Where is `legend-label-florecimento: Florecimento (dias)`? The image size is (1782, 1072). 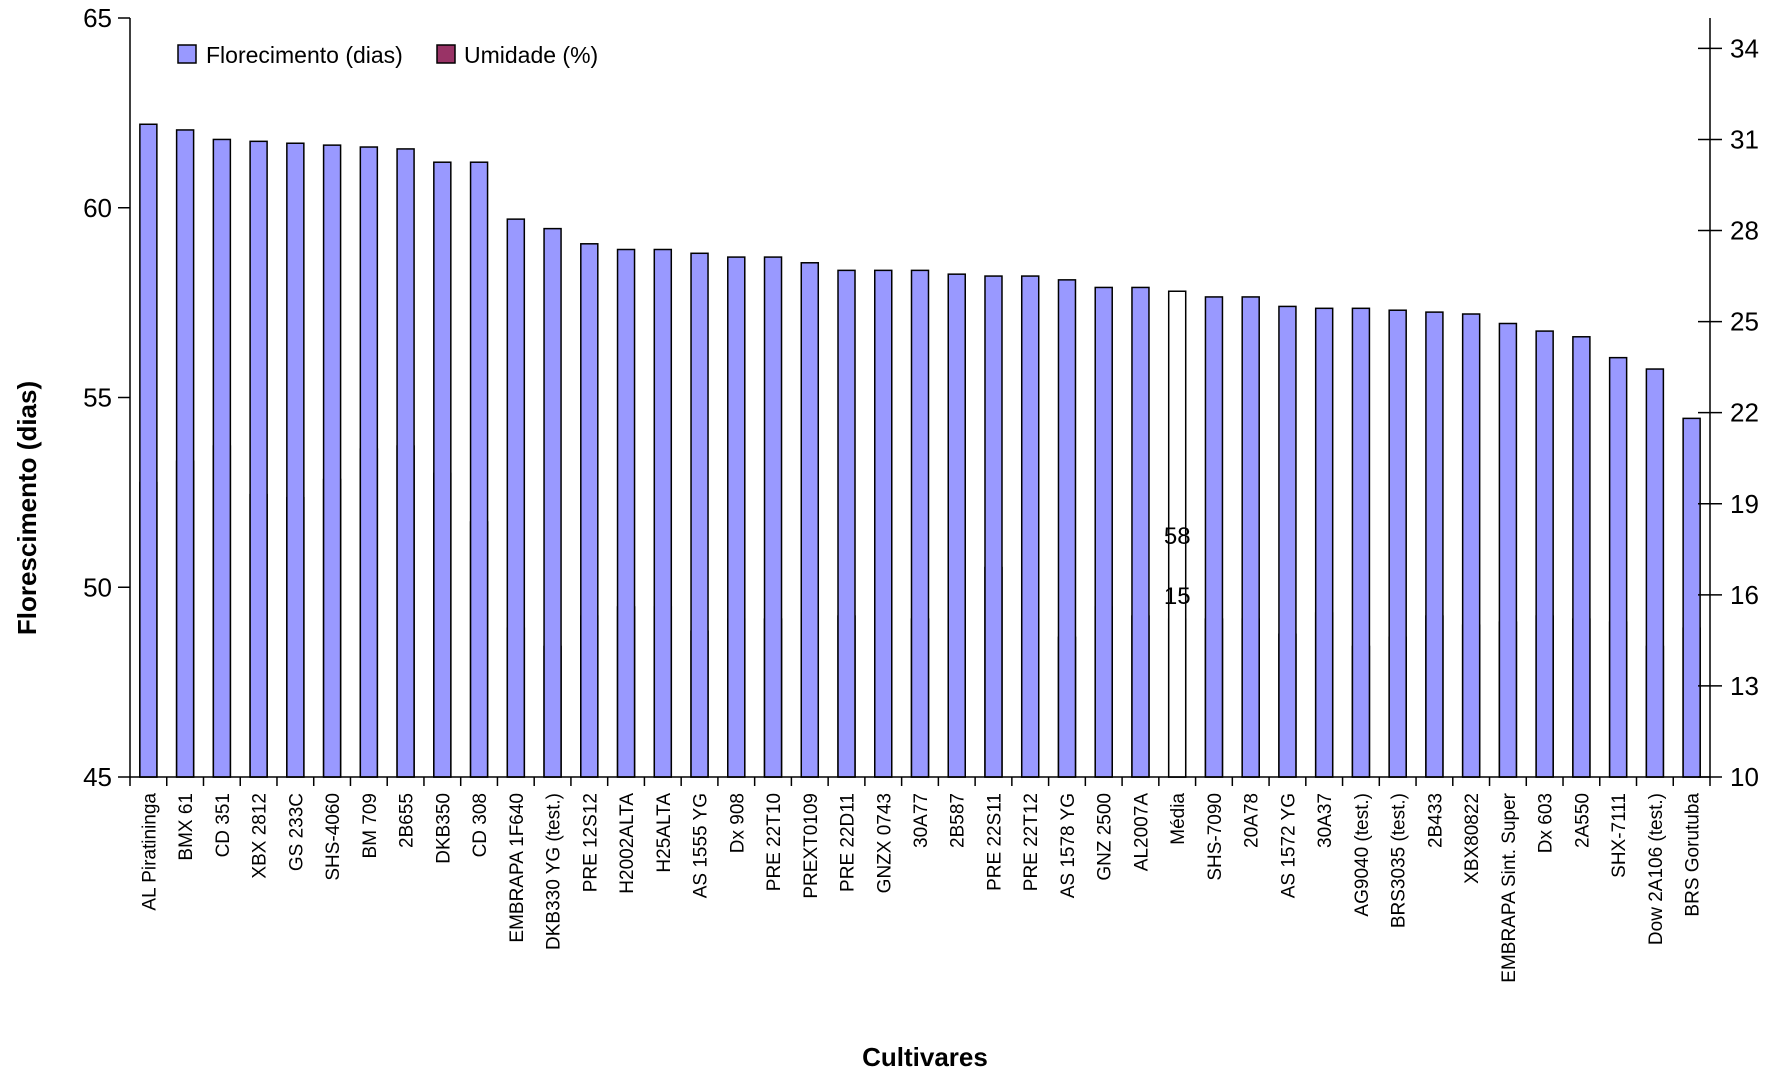
legend-label-florecimento: Florecimento (dias) is located at coordinates (304, 55).